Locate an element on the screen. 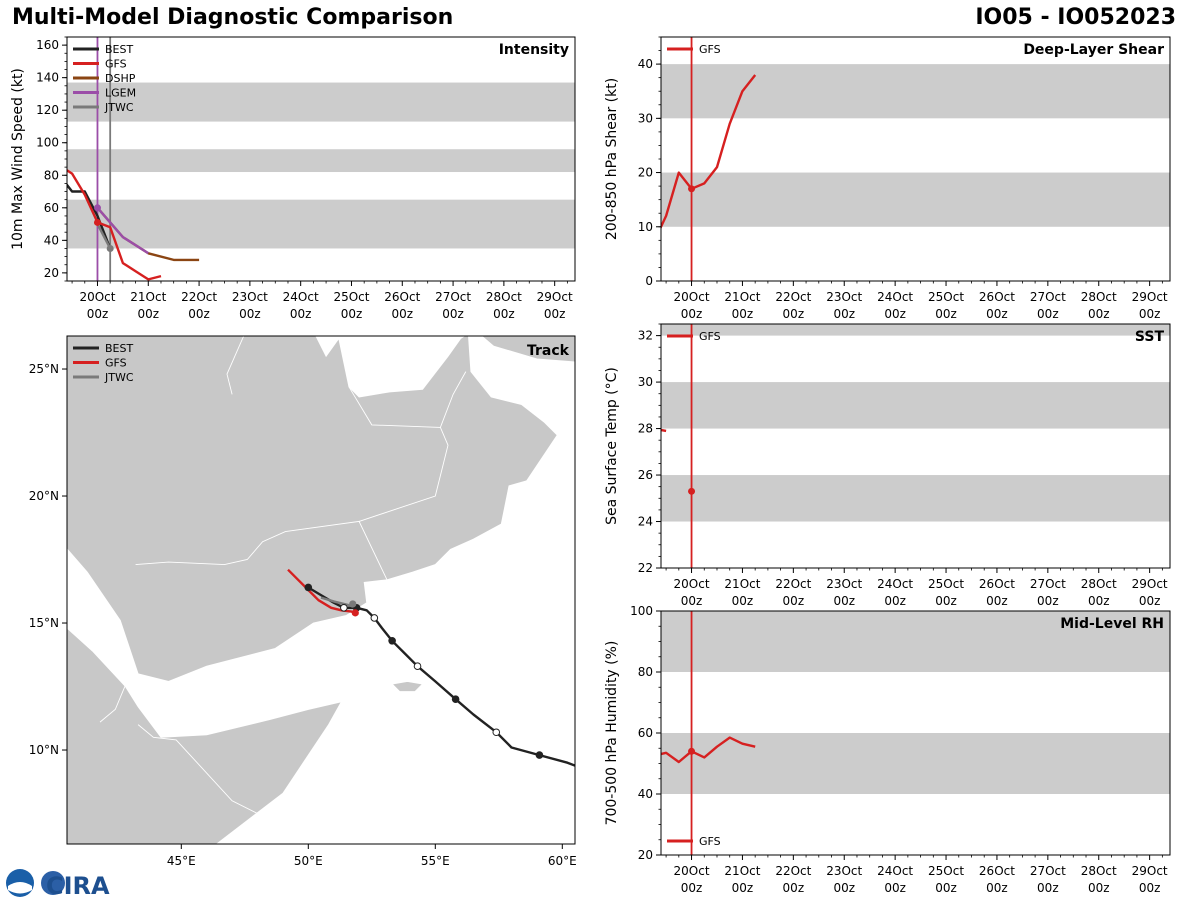 The width and height of the screenshot is (1200, 900). track-x-tick-label: 45°E is located at coordinates (181, 861).